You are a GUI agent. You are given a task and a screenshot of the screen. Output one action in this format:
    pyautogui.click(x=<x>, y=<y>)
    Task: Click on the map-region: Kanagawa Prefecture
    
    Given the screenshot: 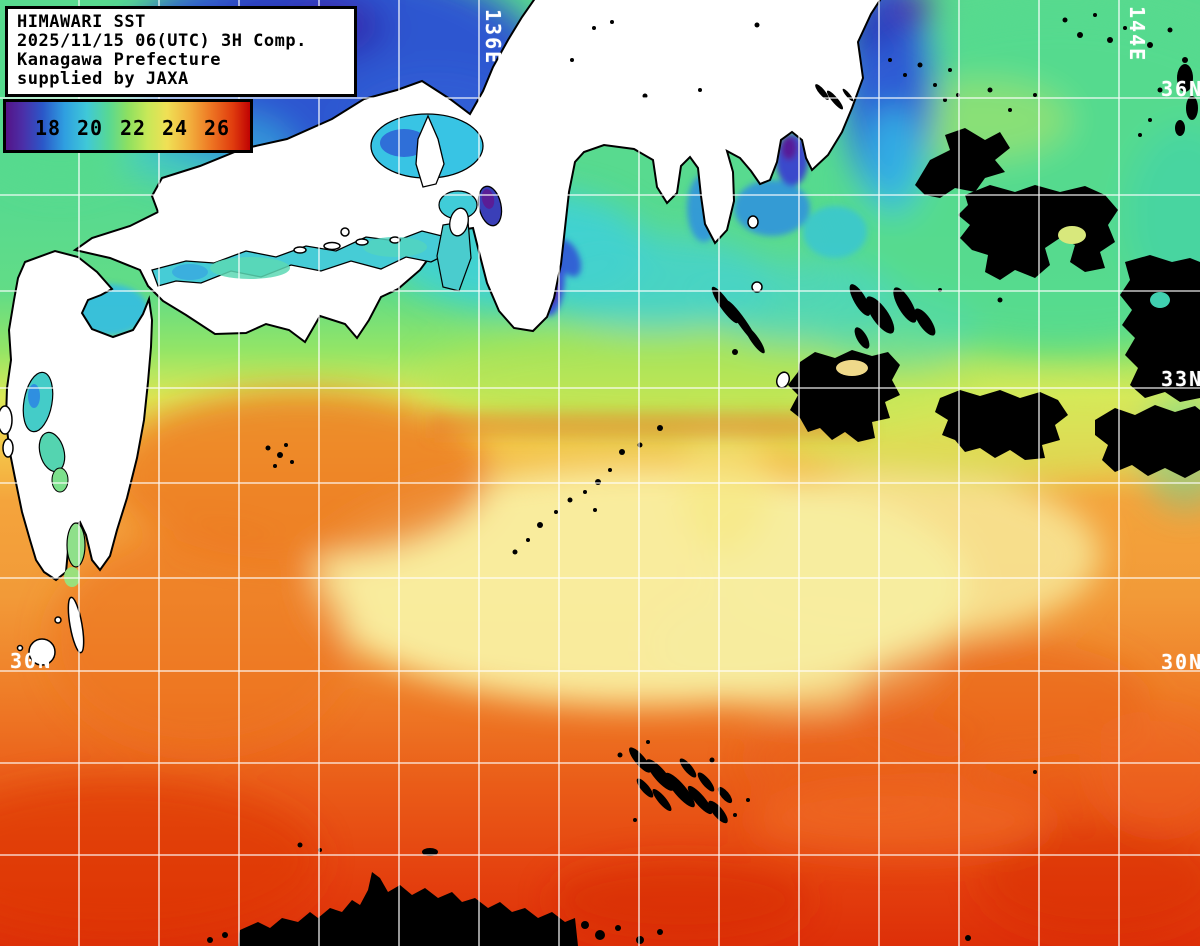 What is the action you would take?
    pyautogui.click(x=119, y=60)
    